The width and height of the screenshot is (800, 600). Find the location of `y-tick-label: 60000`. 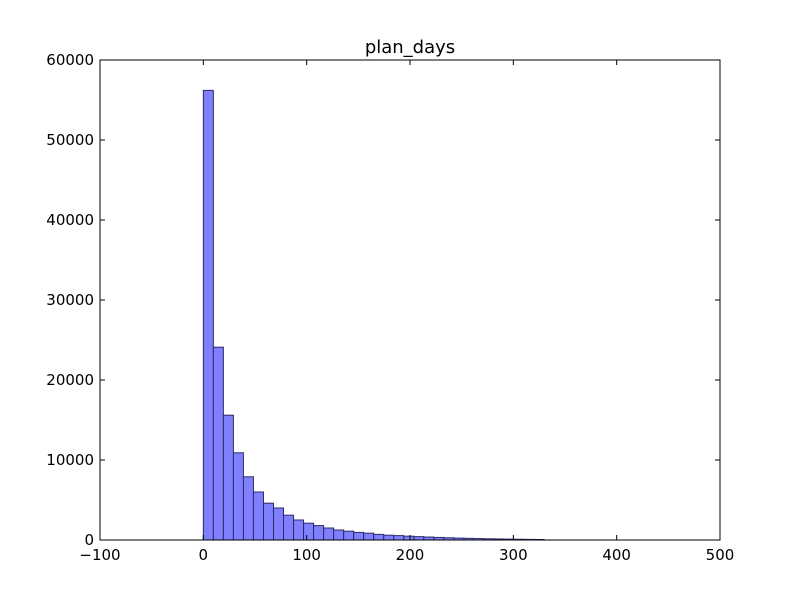

y-tick-label: 60000 is located at coordinates (70, 60).